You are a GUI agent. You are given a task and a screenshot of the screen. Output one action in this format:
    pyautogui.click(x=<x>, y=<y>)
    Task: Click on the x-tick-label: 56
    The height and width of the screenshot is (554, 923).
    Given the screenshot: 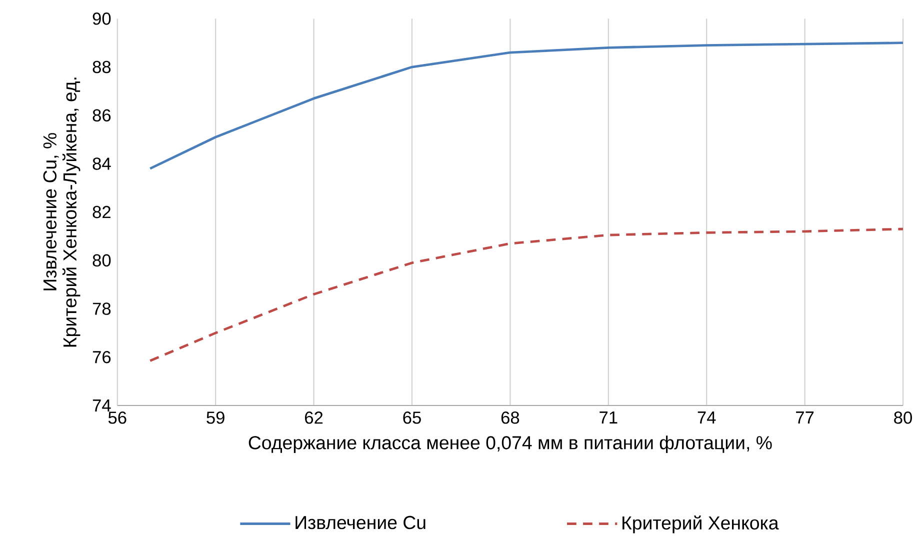 What is the action you would take?
    pyautogui.click(x=117, y=418)
    